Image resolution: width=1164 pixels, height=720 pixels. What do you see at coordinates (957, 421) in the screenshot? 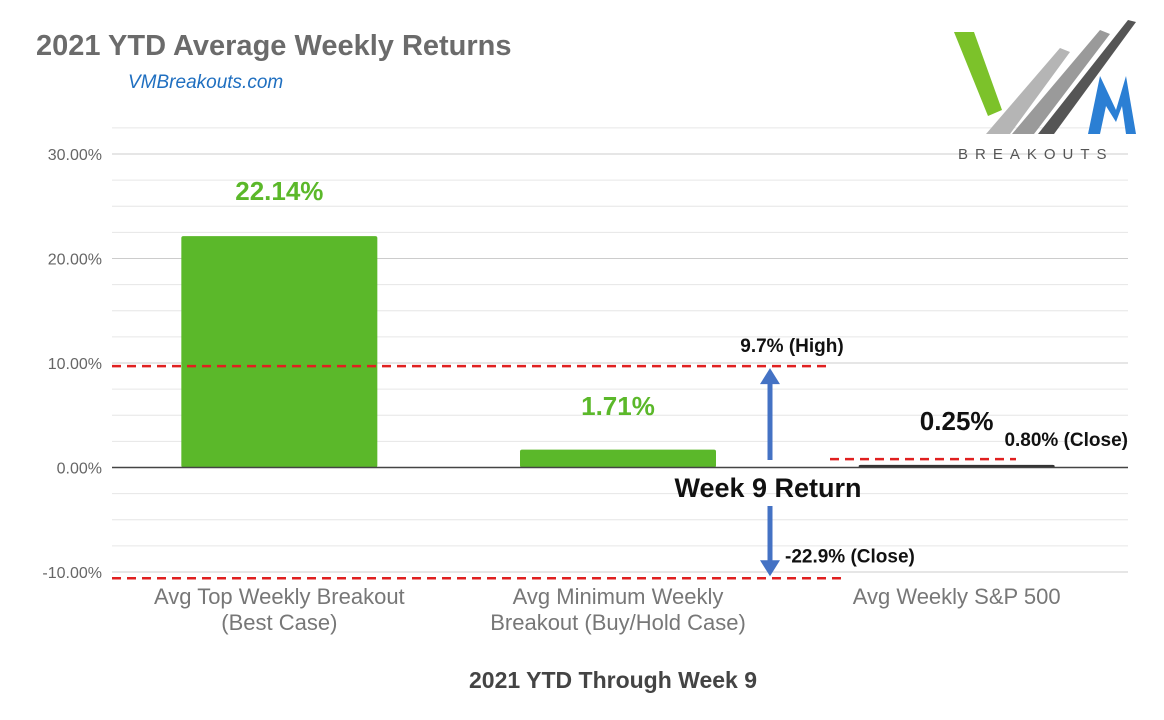
I see `bar-data-label-3: 0.25%` at bounding box center [957, 421].